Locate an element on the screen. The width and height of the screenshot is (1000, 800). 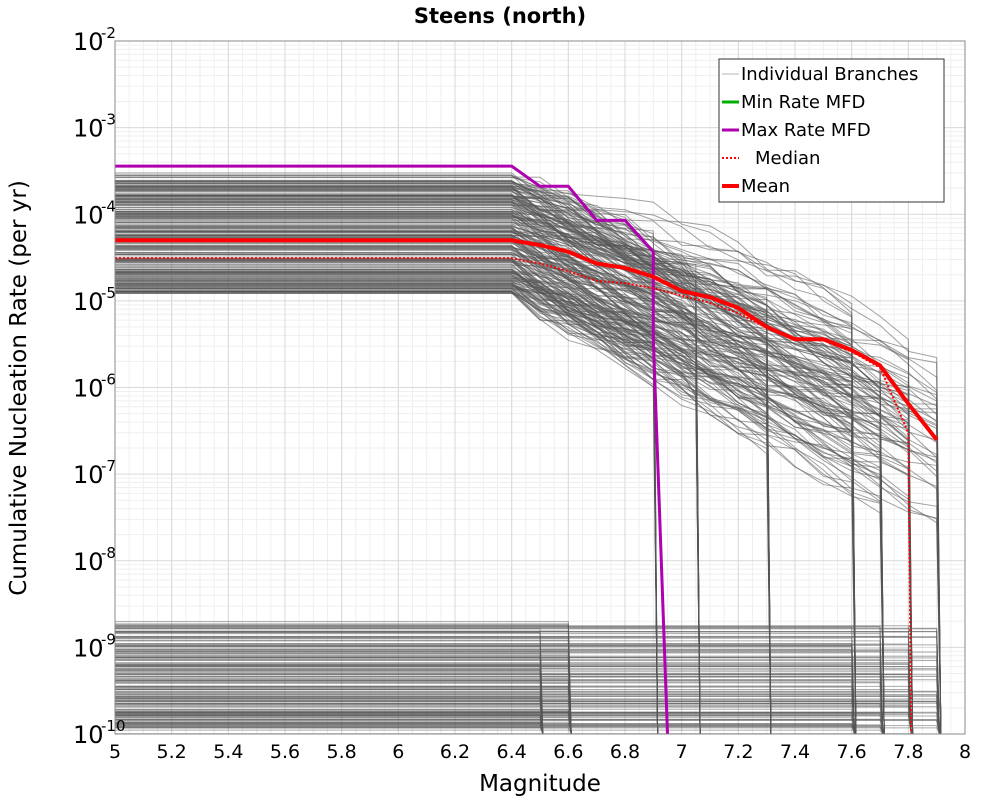
y-tick-exponent: -6 is located at coordinates (108, 380).